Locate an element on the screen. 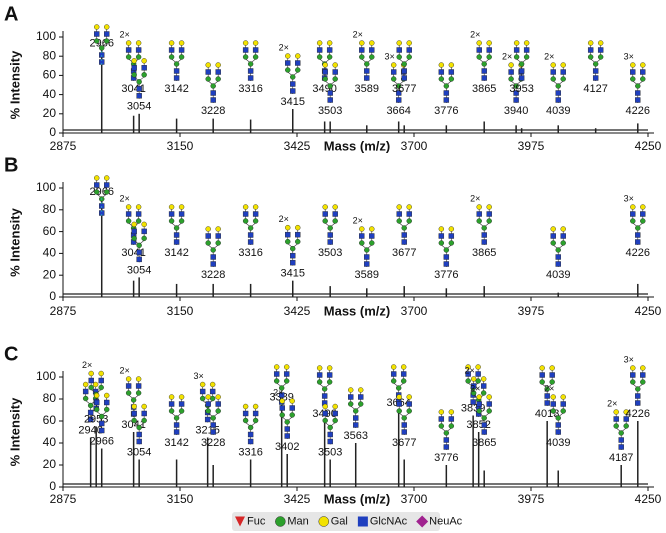 This screenshot has width=666, height=533. peak-label: 3142 is located at coordinates (176, 253).